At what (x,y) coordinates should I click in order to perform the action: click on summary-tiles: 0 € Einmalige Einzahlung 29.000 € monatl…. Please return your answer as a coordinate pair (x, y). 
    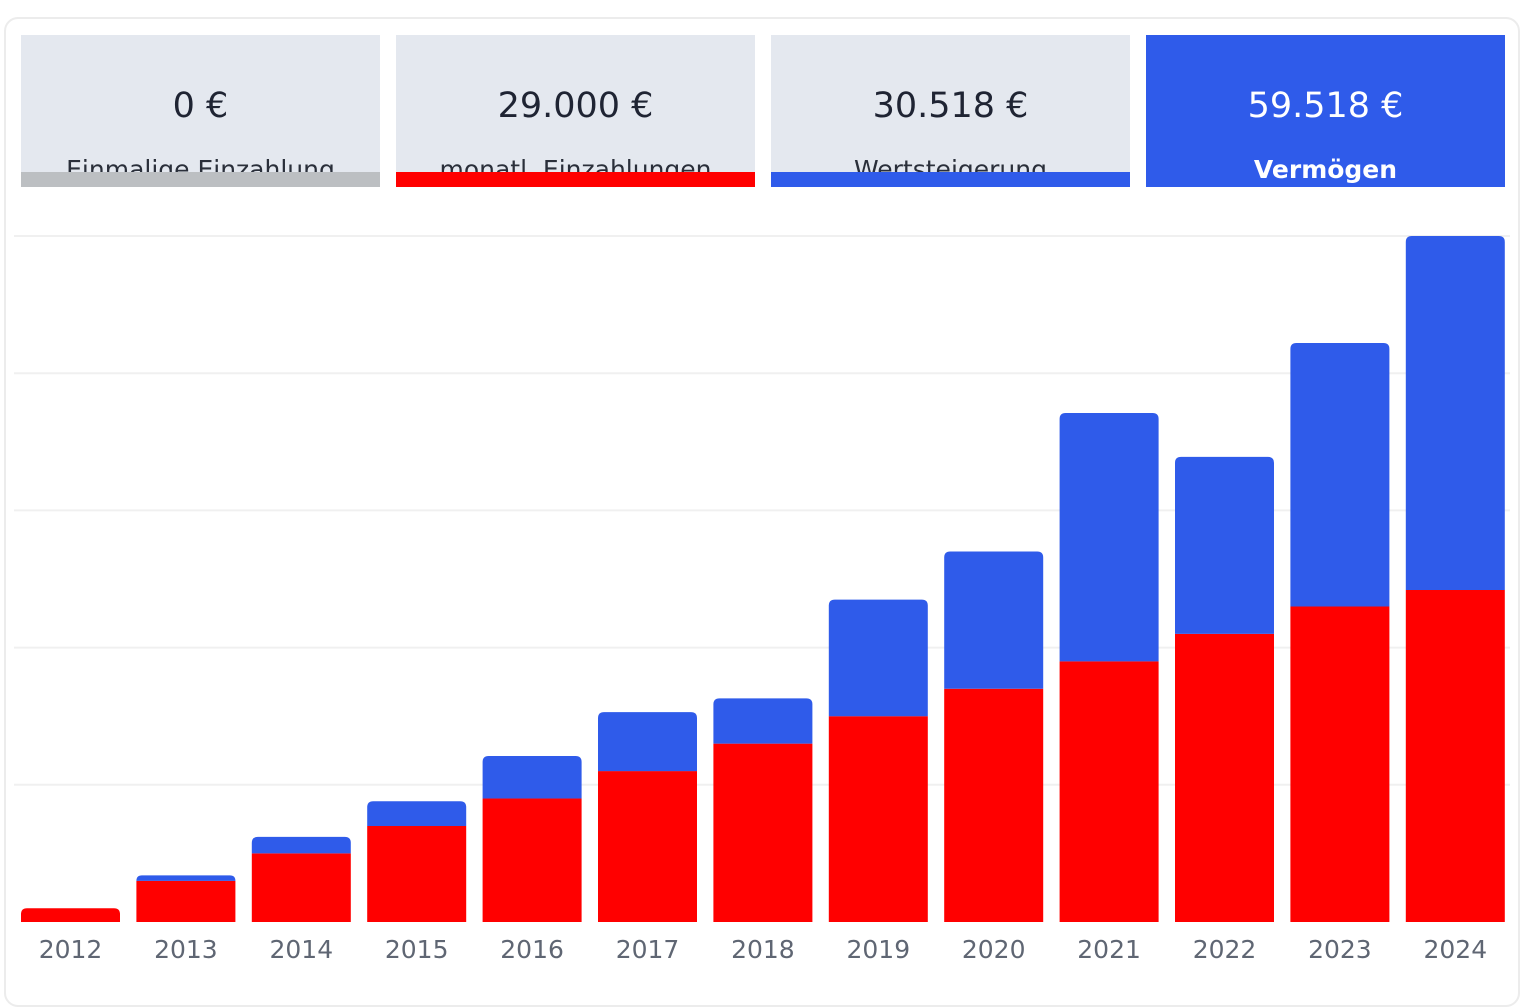
    Looking at the image, I should click on (763, 111).